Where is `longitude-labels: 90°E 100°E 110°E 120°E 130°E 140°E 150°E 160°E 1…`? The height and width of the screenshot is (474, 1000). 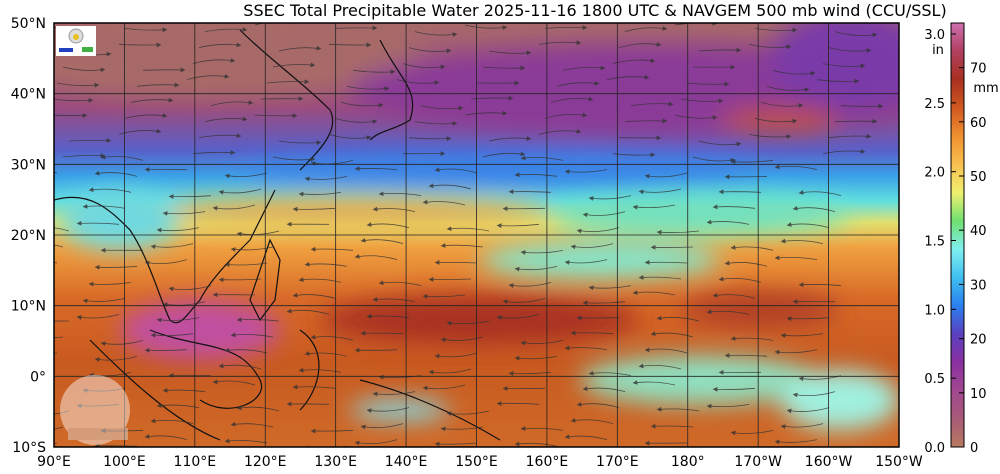
longitude-labels: 90°E 100°E 110°E 120°E 130°E 140°E 150°E 160°E 1… is located at coordinates (480, 462).